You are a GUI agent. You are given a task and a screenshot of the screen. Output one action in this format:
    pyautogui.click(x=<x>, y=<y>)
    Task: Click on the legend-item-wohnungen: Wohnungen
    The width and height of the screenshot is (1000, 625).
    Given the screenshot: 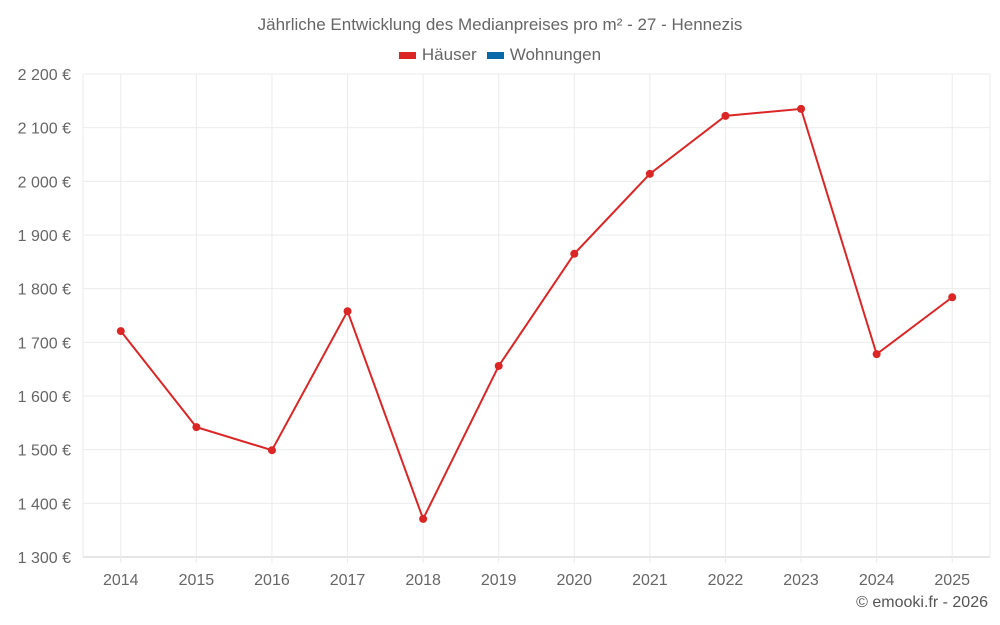 What is the action you would take?
    pyautogui.click(x=544, y=55)
    